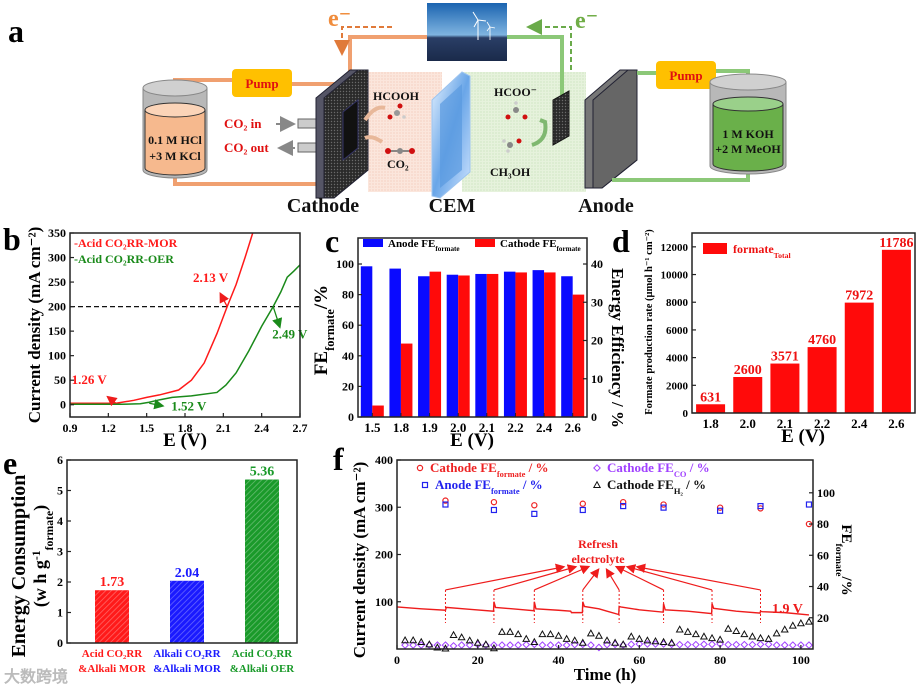  What do you see at coordinates (262, 472) in the screenshot?
I see `bar-value-label: 5.36` at bounding box center [262, 472].